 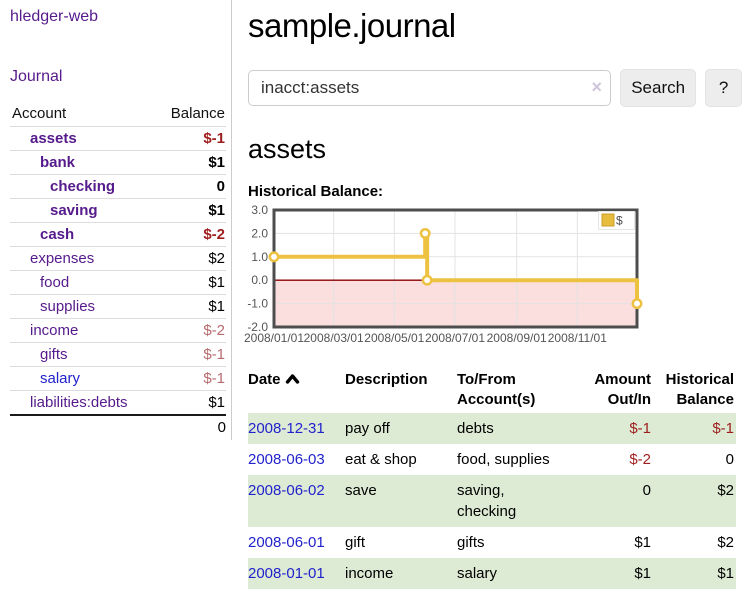 I want to click on svg-text: -1.0, so click(x=257, y=304).